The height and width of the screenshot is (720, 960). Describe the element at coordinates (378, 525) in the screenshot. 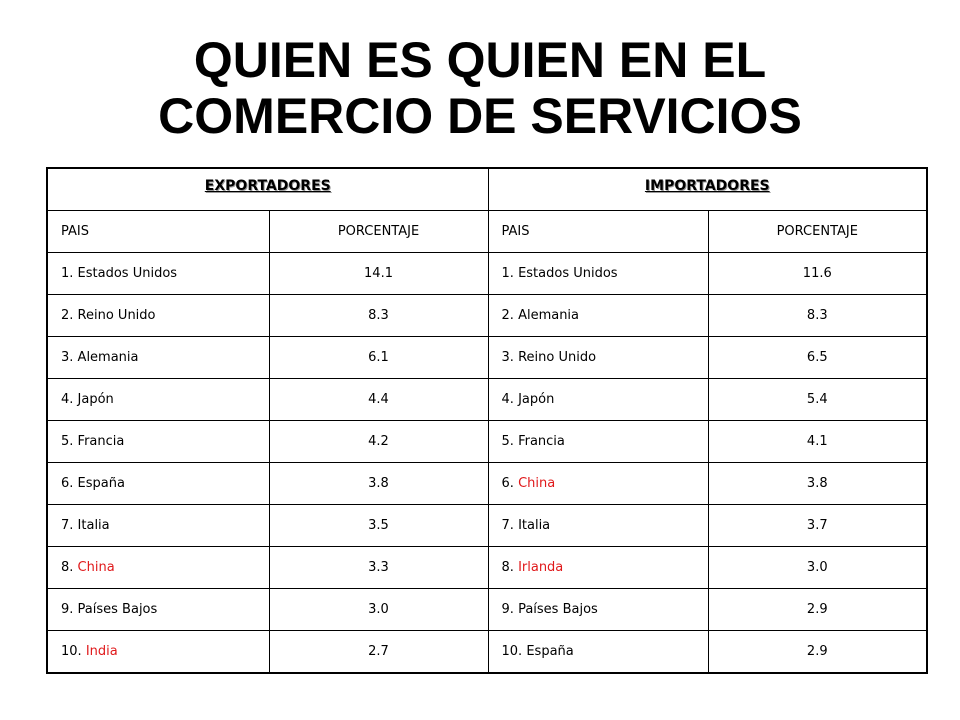

I see `exp-percent-cell: 3.5` at that location.